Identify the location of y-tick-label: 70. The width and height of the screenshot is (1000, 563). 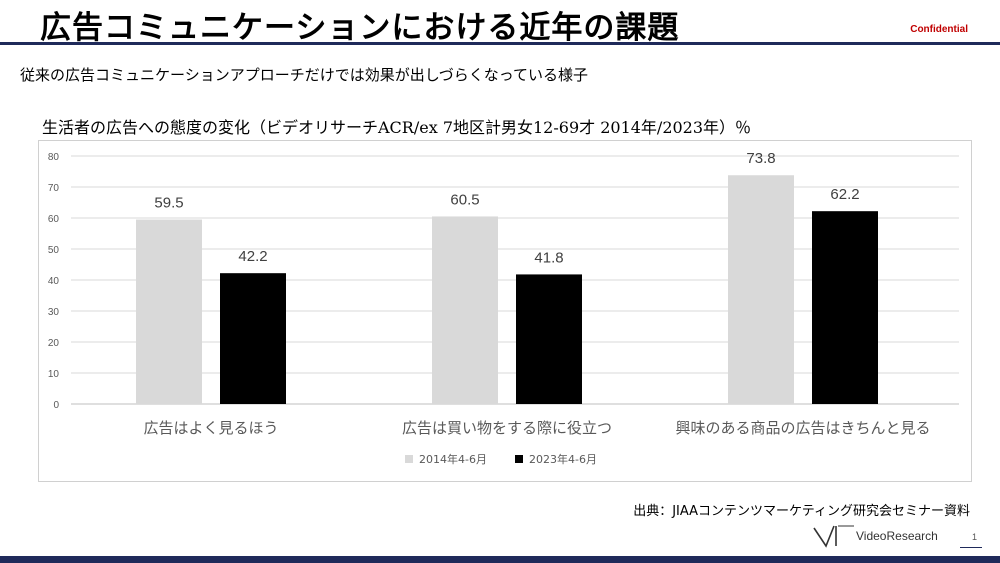
(54, 188).